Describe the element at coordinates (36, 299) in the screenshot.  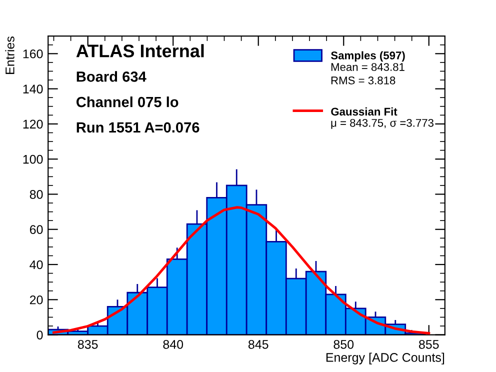
I see `y-tick-label: 20` at that location.